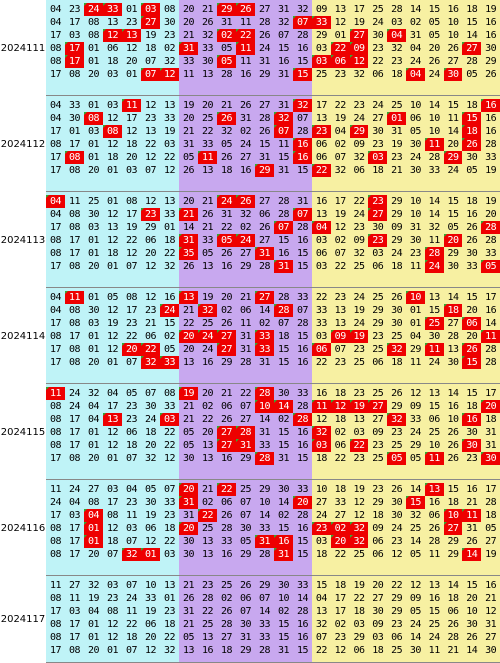  What do you see at coordinates (112, 431) in the screenshot?
I see `section-cyan` at bounding box center [112, 431].